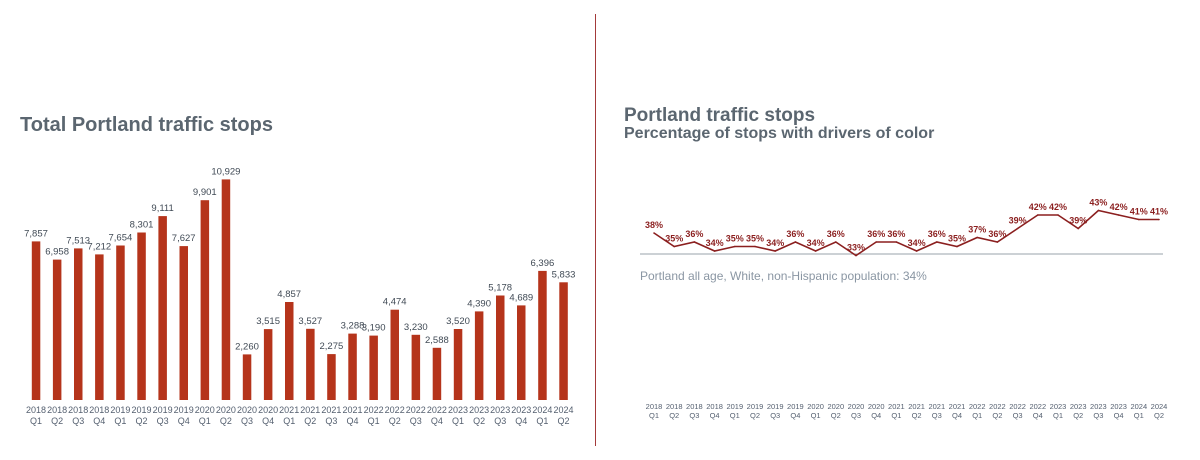 The height and width of the screenshot is (460, 1200). I want to click on bar-x-tick-year-11: 2020, so click(268, 410).